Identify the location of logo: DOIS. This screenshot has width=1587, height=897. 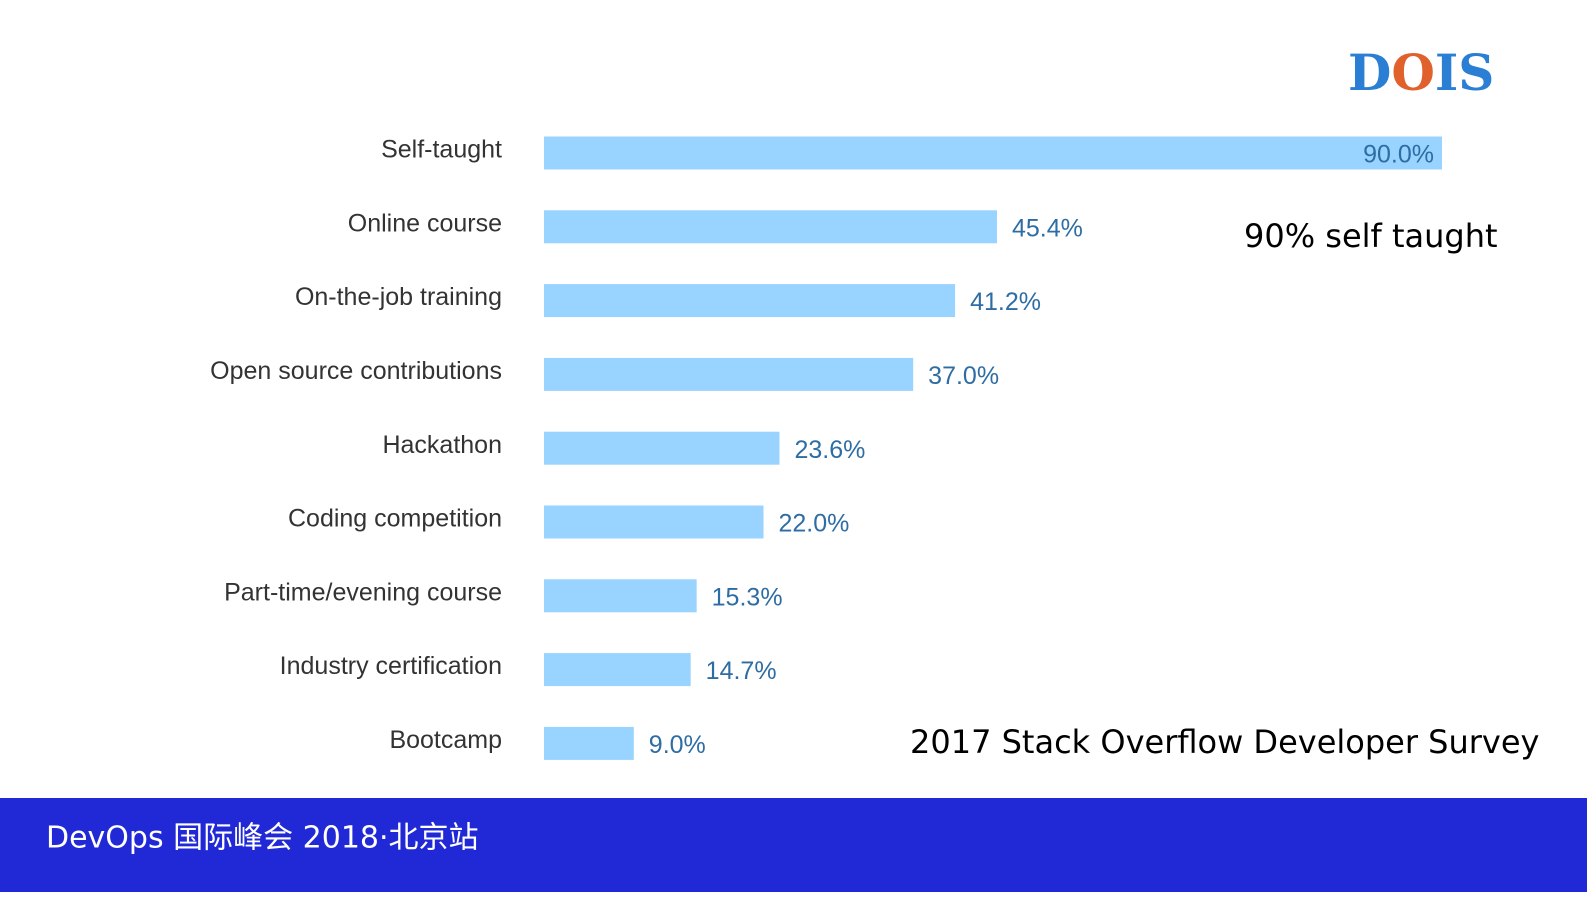
(1421, 72).